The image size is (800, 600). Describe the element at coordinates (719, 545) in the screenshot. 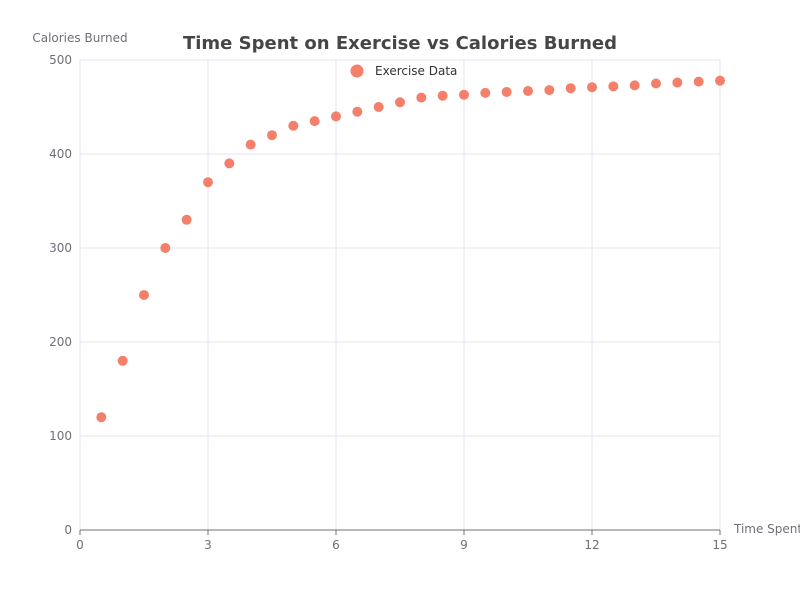

I see `x-tick-label: 15` at that location.